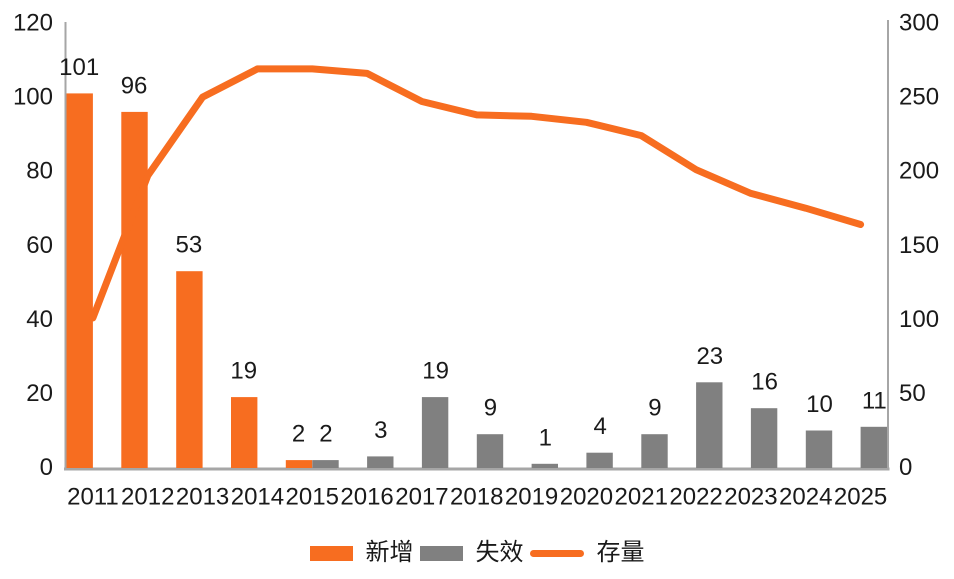  I want to click on legend-item-stock: 存量, so click(587, 552).